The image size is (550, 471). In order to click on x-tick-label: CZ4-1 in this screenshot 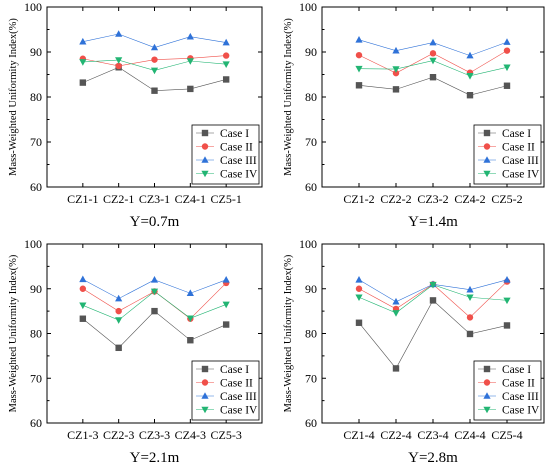, I will do `click(190, 199)`.